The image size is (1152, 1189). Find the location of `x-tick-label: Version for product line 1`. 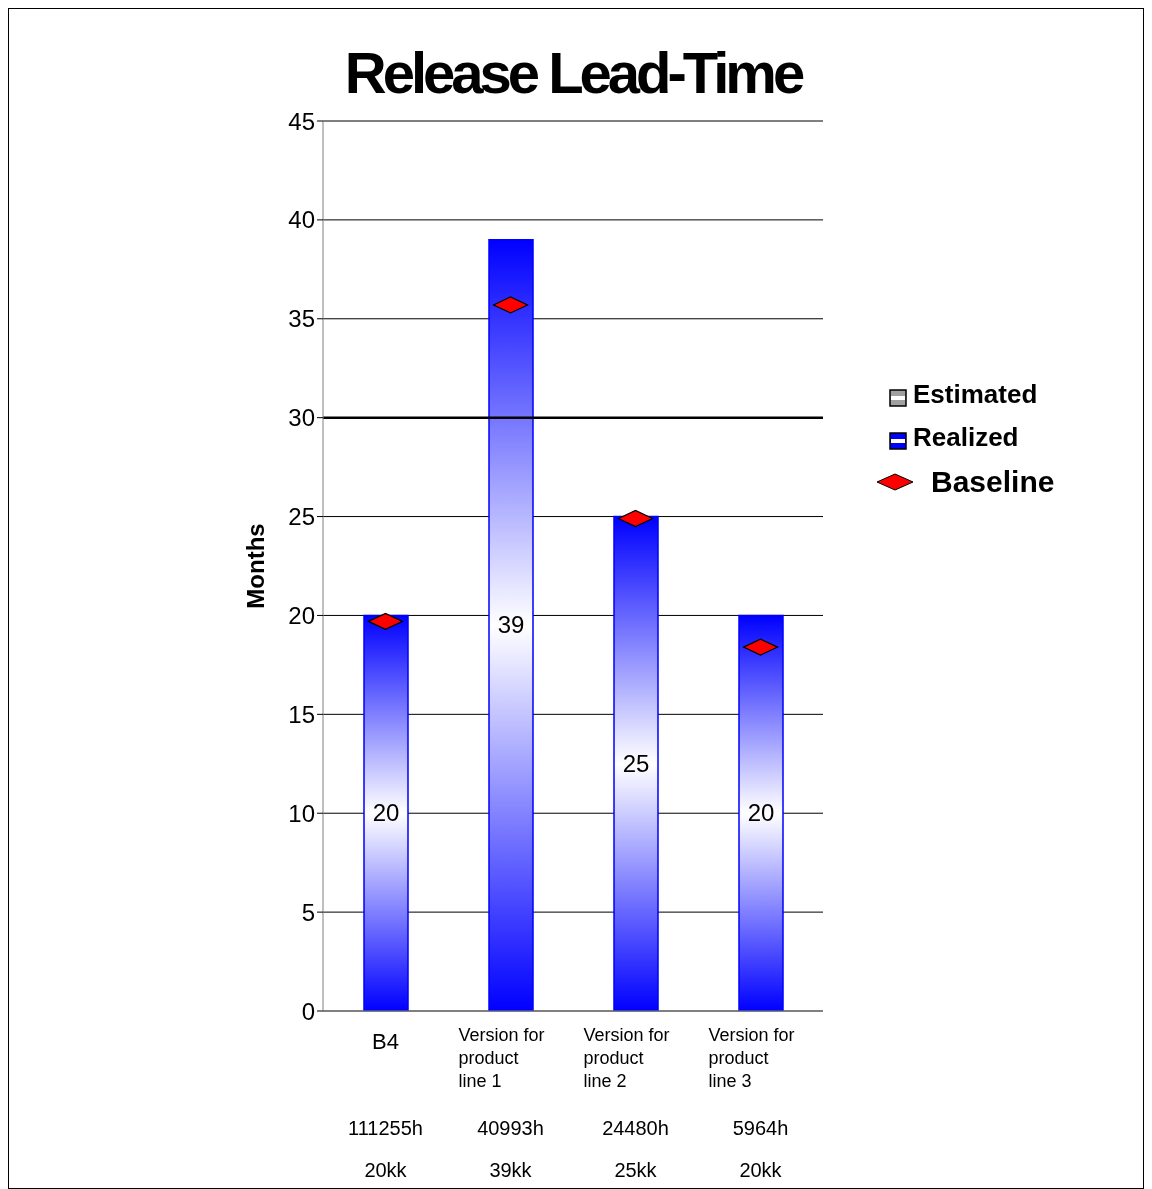

x-tick-label: Version for product line 1 is located at coordinates (501, 1058).